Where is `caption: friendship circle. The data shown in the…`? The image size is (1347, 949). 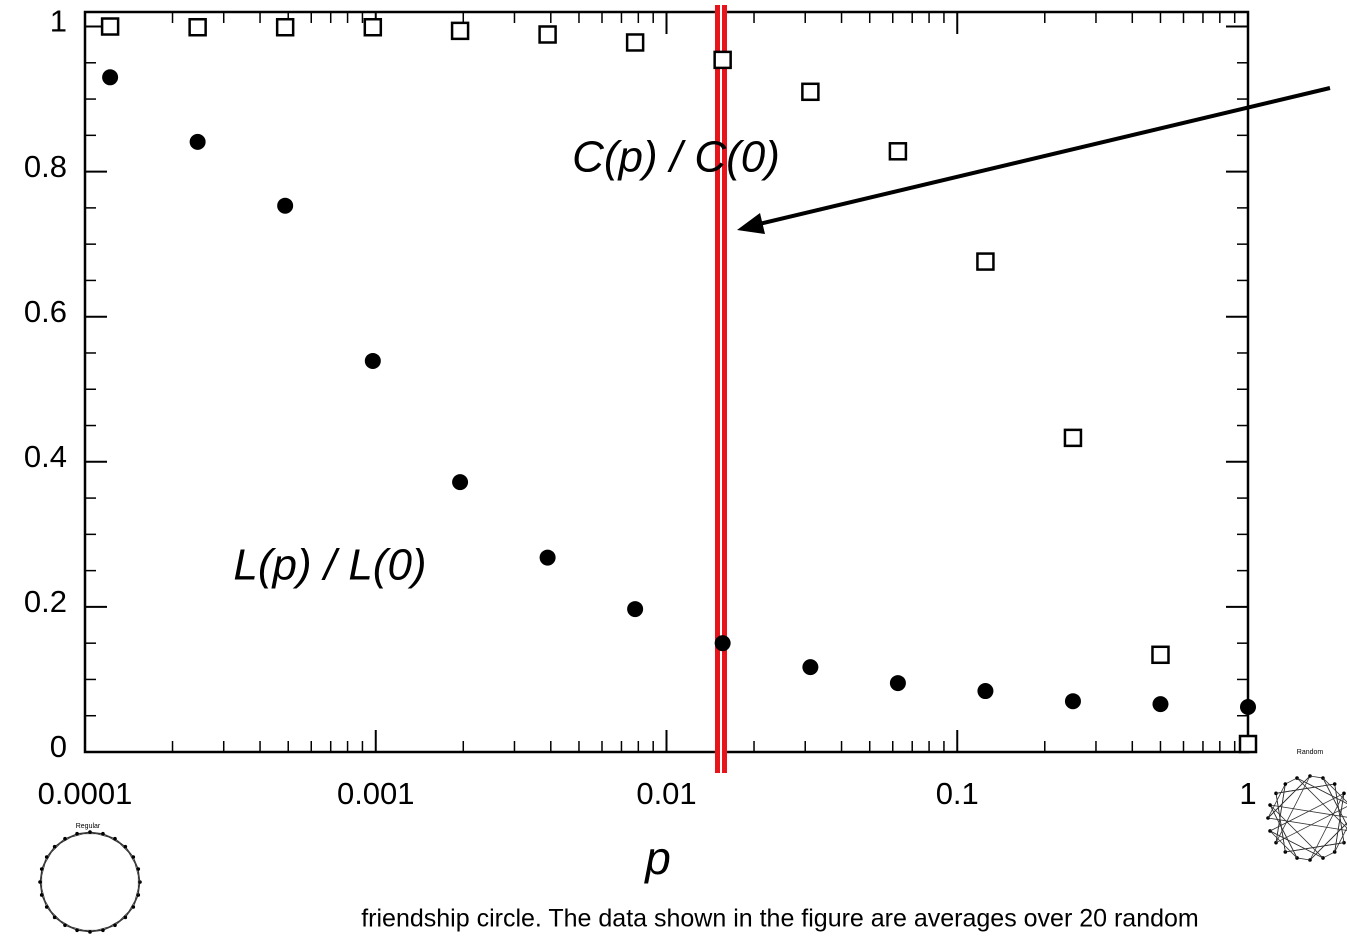
caption: friendship circle. The data shown in the… is located at coordinates (780, 919).